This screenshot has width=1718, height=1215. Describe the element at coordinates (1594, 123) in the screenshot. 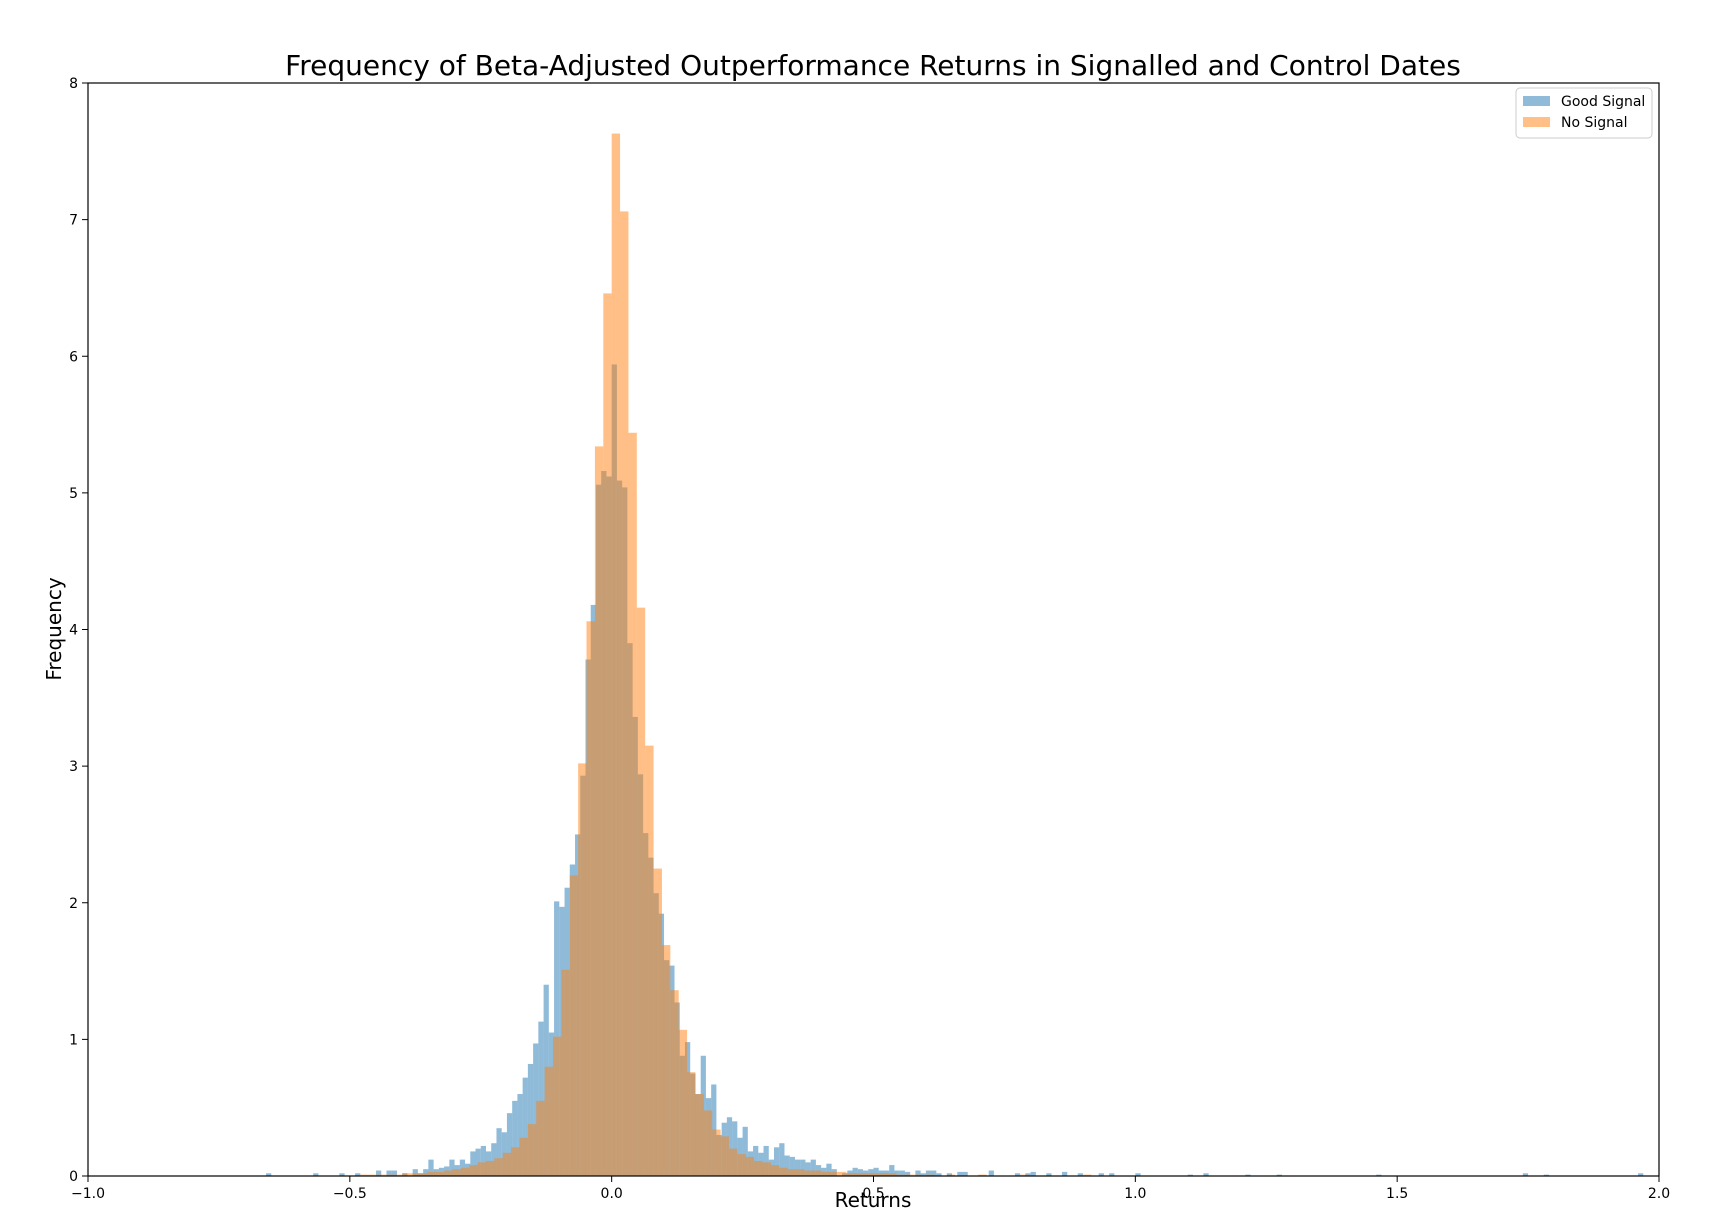

I see `legend-label-no-signal: No Signal` at that location.